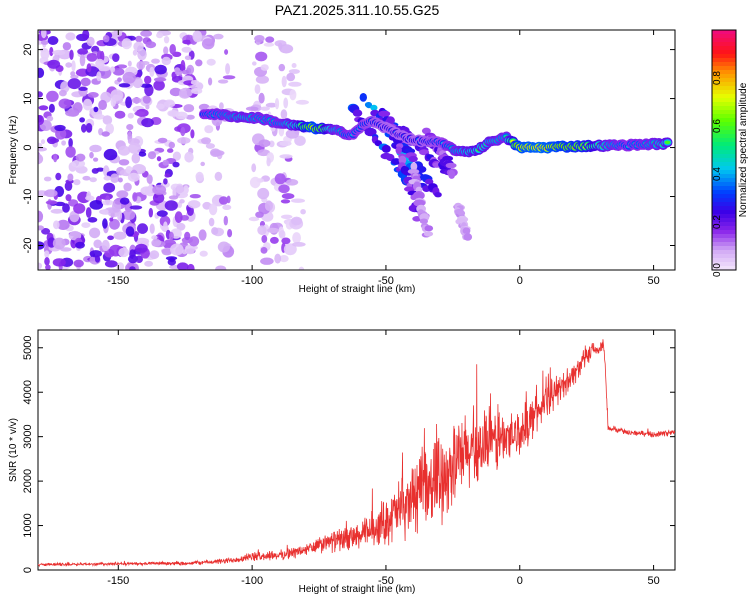 Image resolution: width=750 pixels, height=600 pixels. I want to click on y-tick-label: 10, so click(28, 98).